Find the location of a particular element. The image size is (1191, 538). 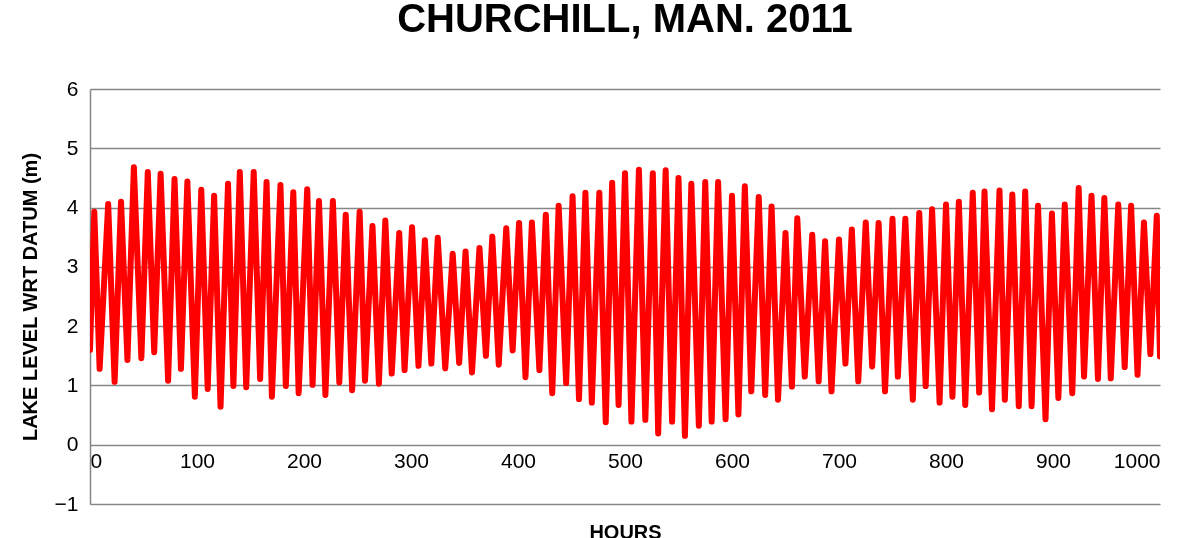

x-tick-label: 600 is located at coordinates (732, 461).